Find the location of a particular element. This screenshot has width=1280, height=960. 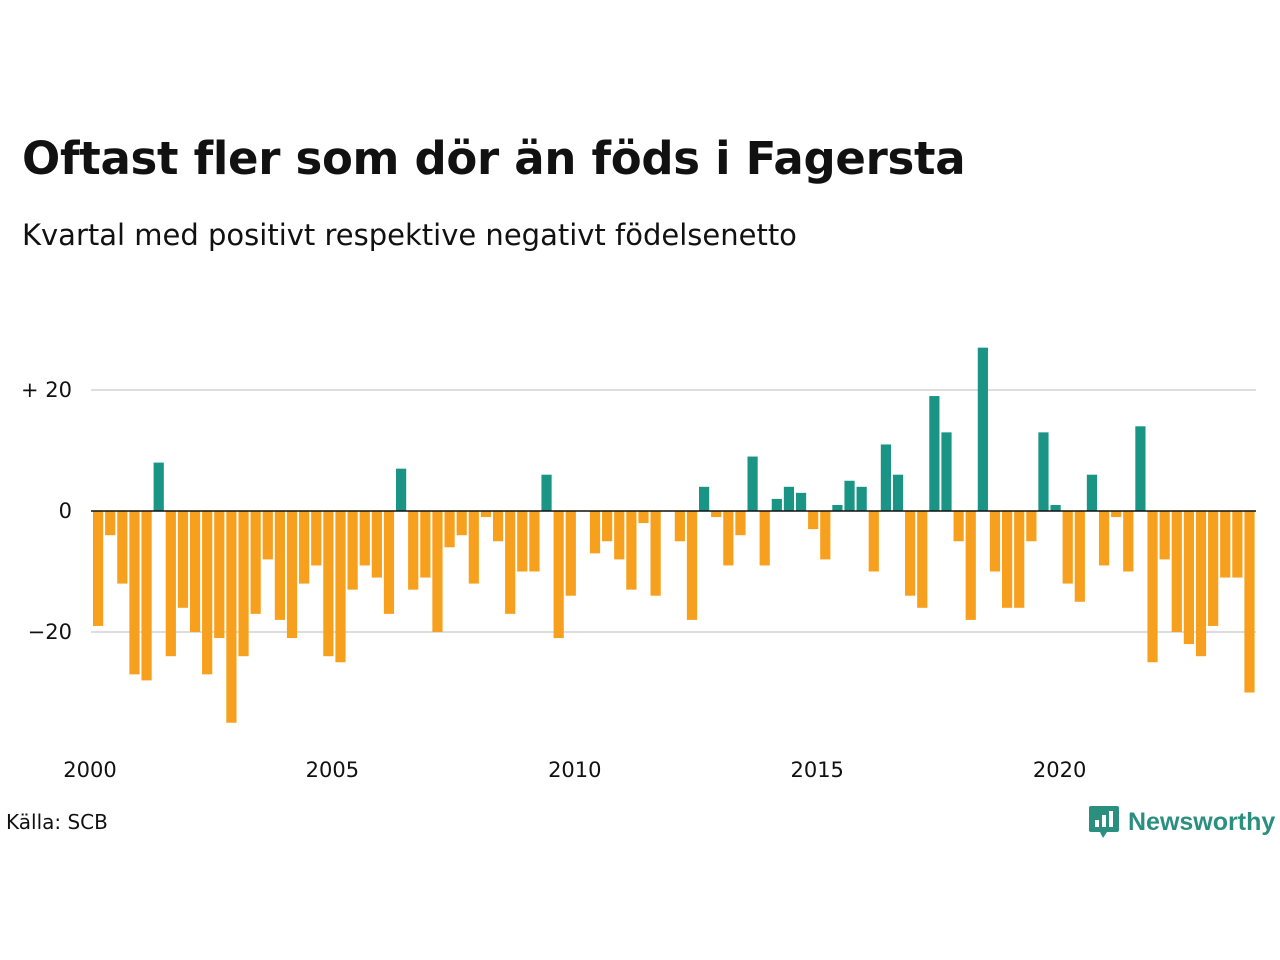

x-tick-label: 2010 is located at coordinates (574, 770).